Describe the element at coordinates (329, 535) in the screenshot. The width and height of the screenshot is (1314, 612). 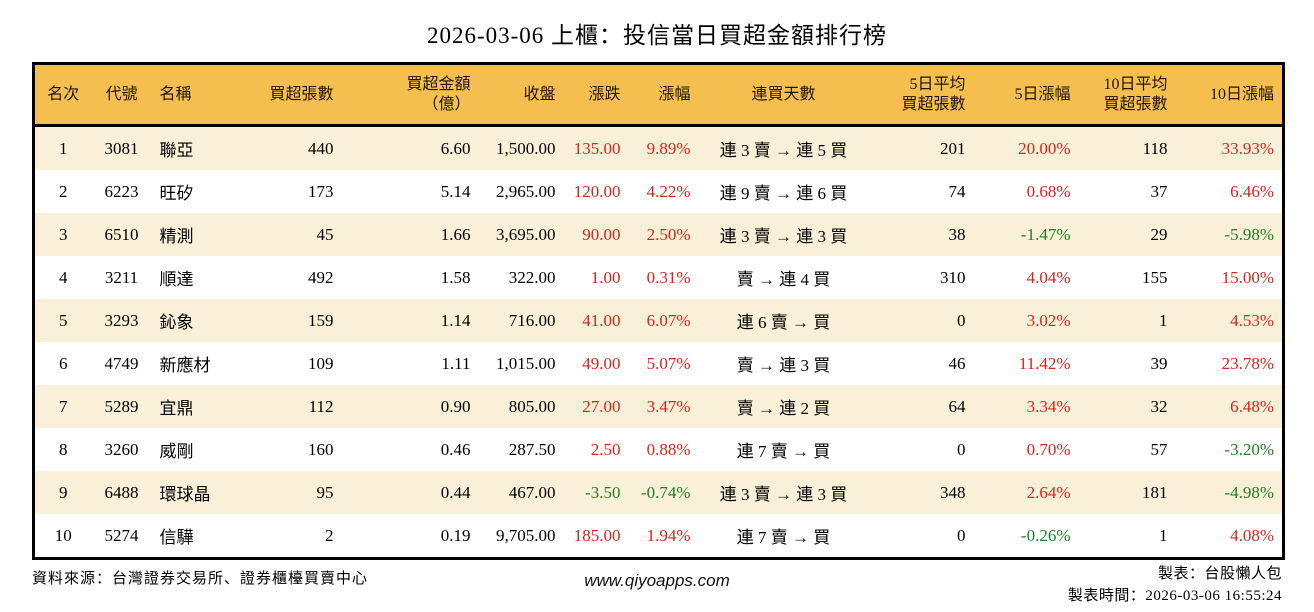
I see `cell-net_buy_lots: 2` at that location.